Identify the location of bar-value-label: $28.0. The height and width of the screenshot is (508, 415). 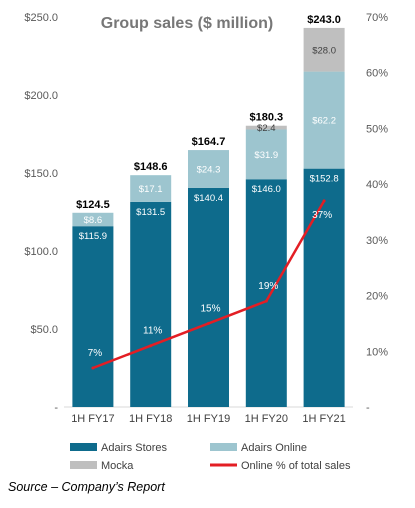
(324, 50).